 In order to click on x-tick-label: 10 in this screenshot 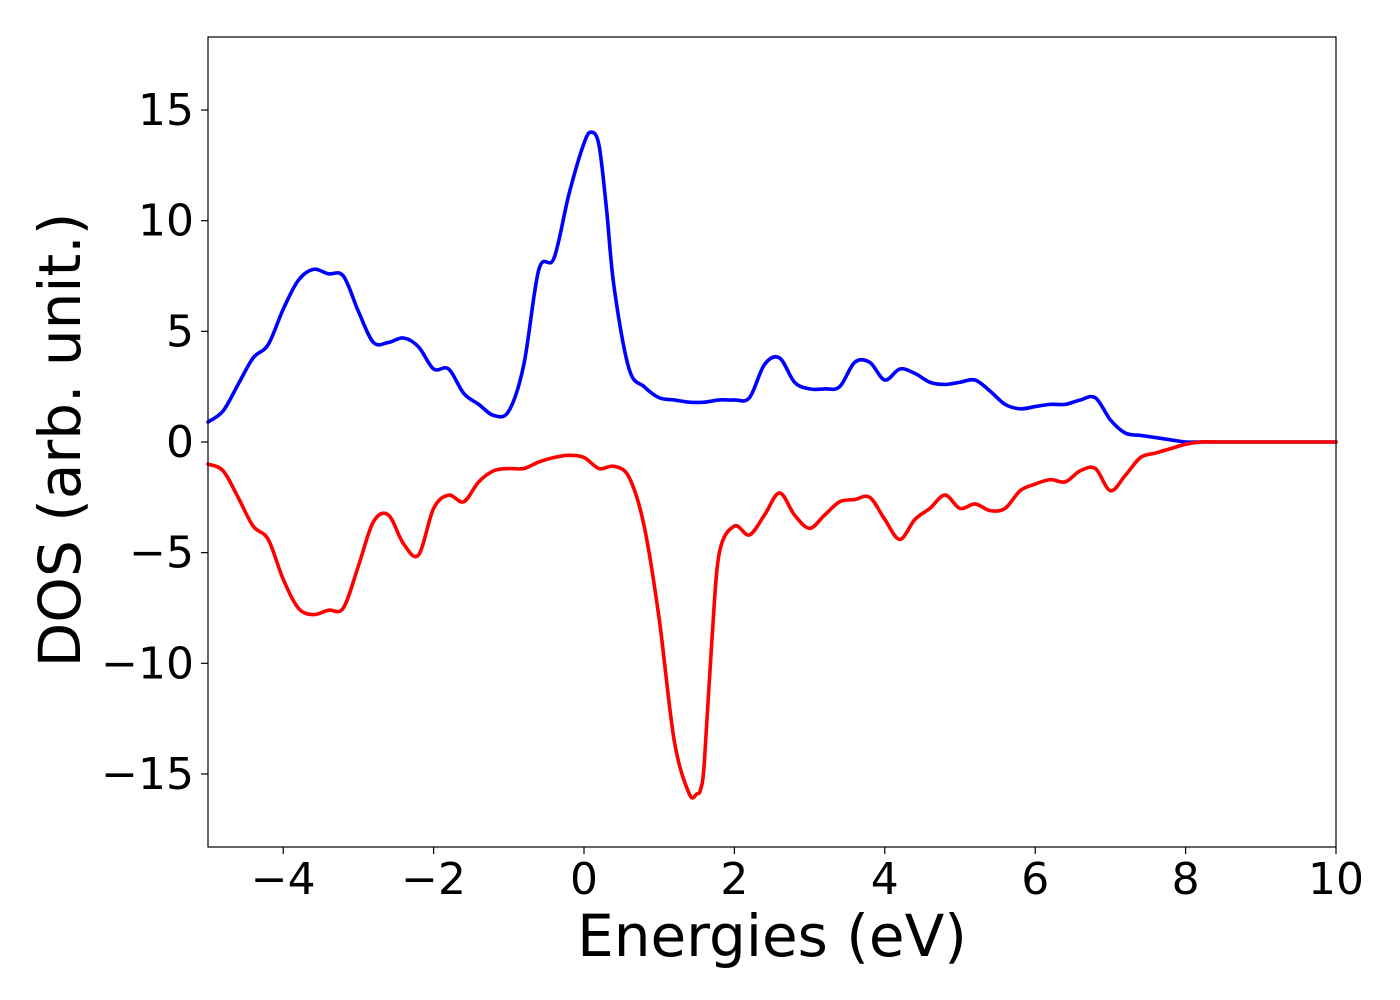, I will do `click(1336, 879)`.